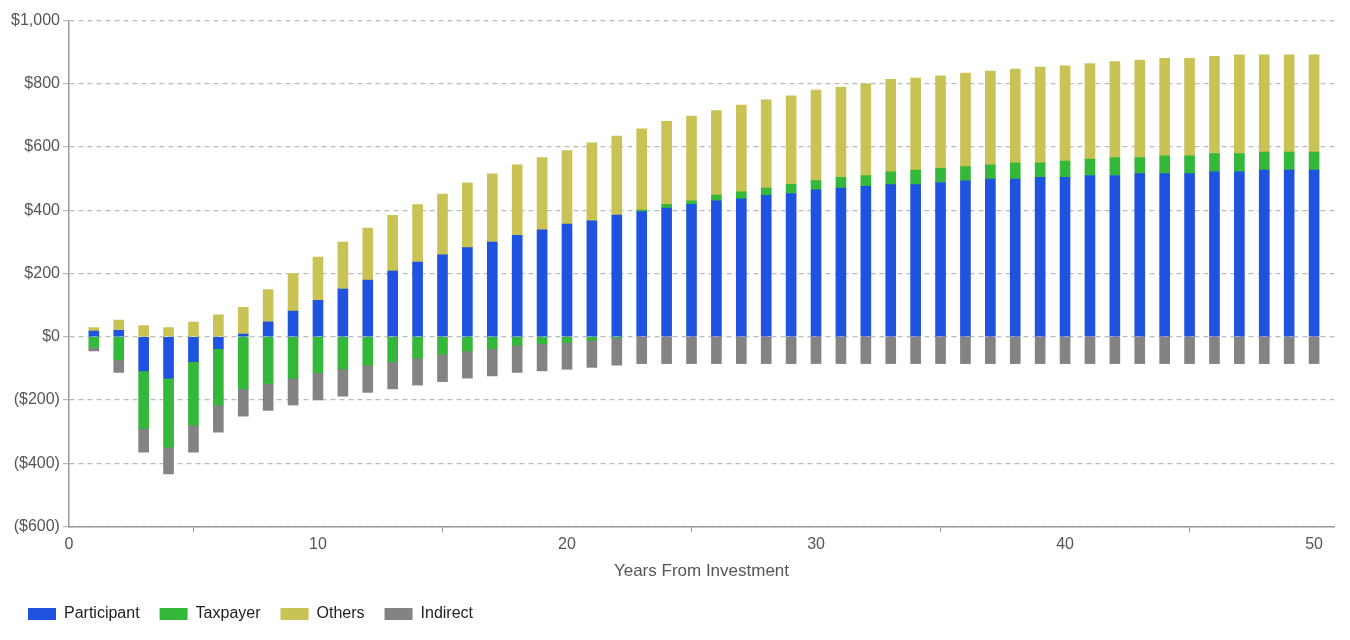 Image resolution: width=1350 pixels, height=640 pixels. Describe the element at coordinates (42, 272) in the screenshot. I see `y-tick-label: $200` at that location.